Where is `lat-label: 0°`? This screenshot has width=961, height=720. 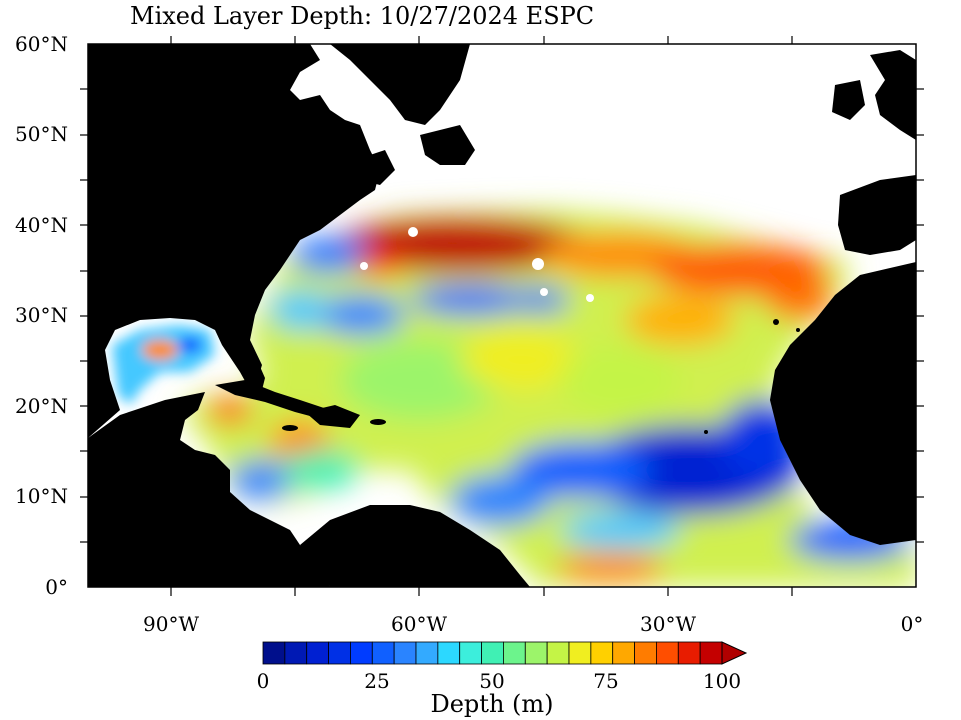 lat-label: 0° is located at coordinates (56, 587).